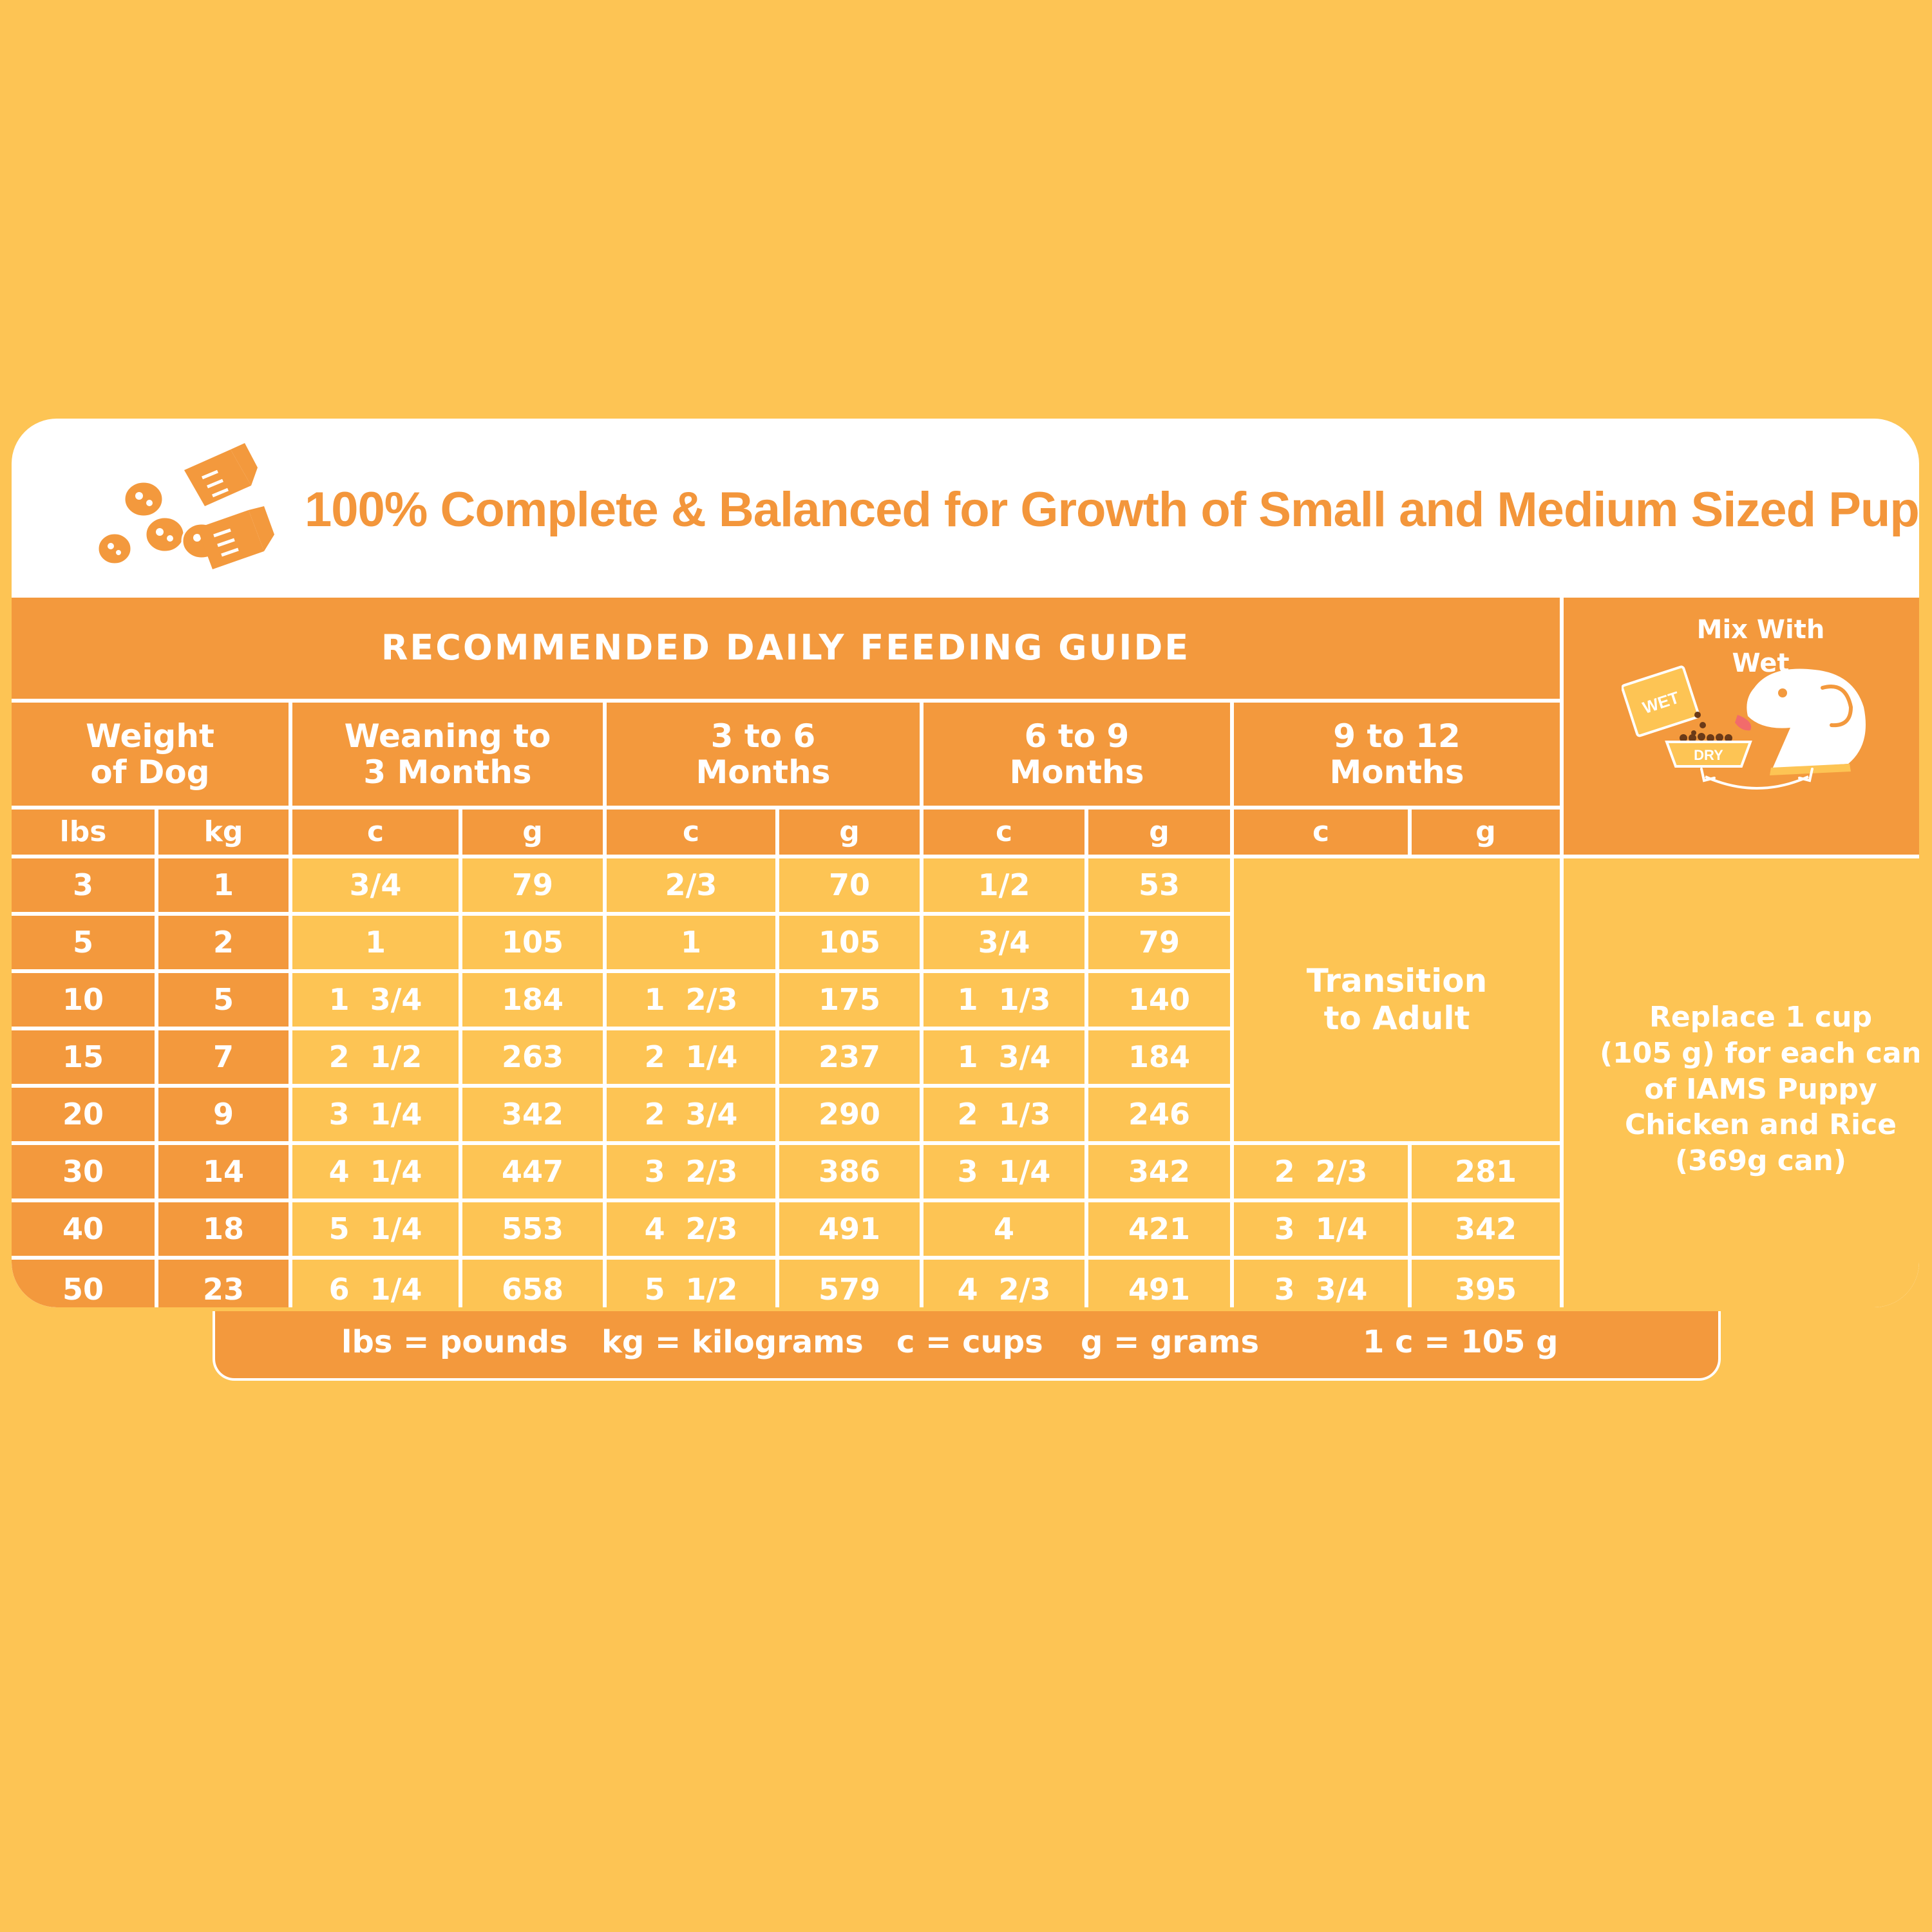 This screenshot has width=1932, height=1932. Describe the element at coordinates (691, 885) in the screenshot. I see `table-cell: 2/3` at that location.